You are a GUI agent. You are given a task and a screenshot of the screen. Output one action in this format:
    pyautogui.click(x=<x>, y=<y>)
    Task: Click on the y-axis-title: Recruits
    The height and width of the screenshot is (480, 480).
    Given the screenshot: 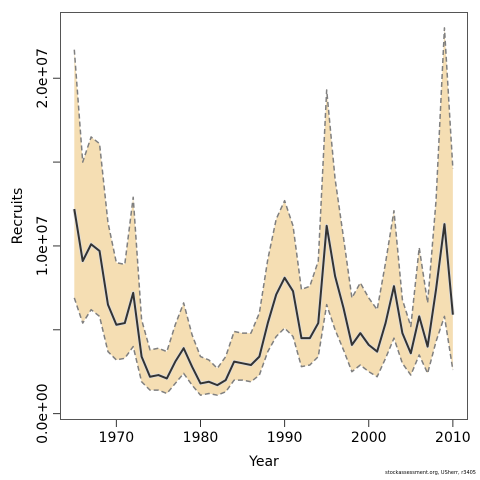 What is the action you would take?
    pyautogui.click(x=18, y=216)
    